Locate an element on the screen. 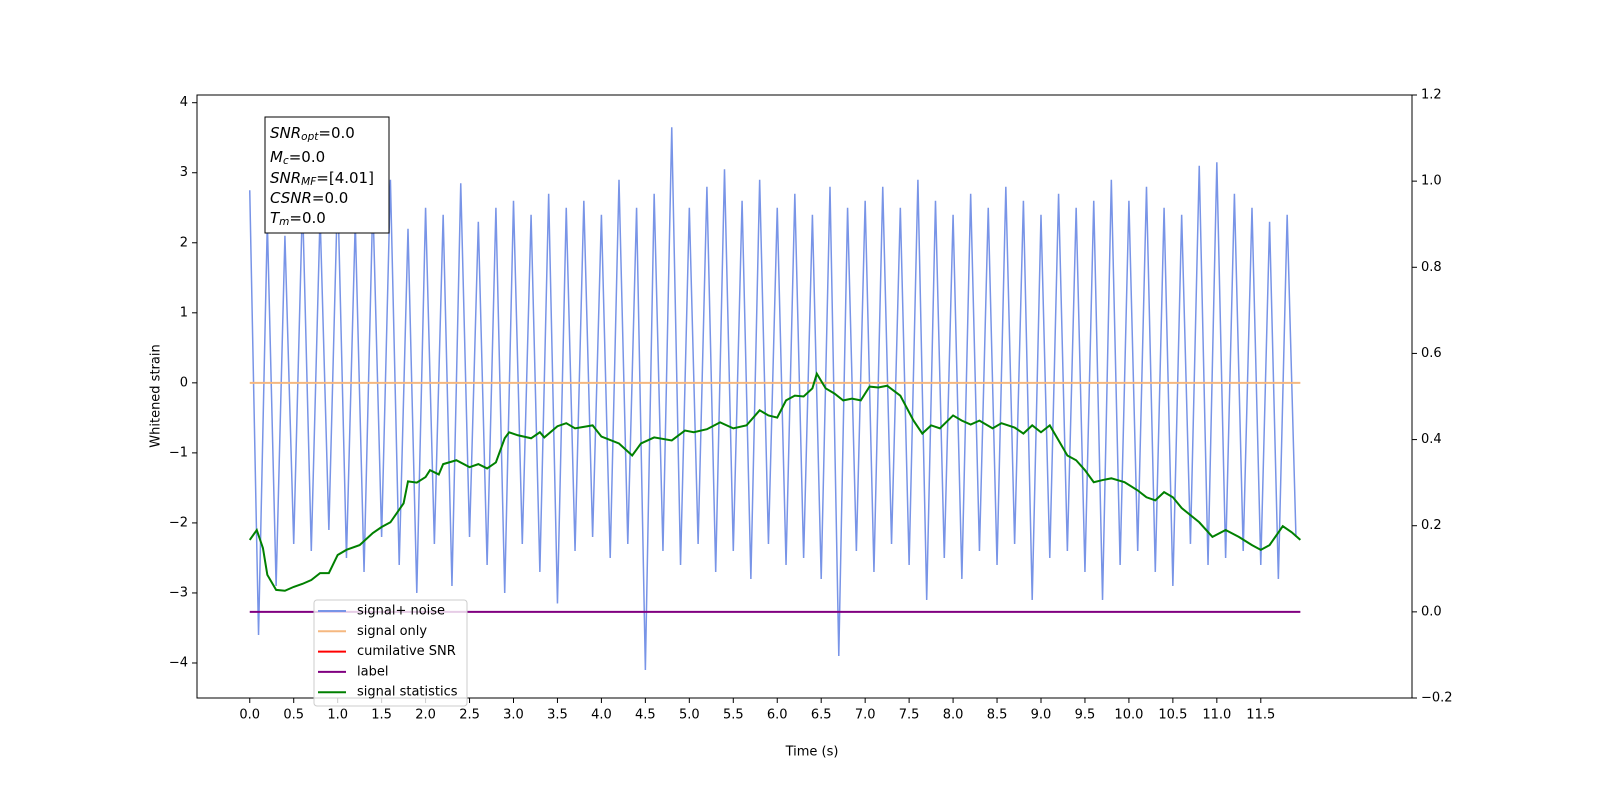 The width and height of the screenshot is (1600, 800). x-tick-label: 6.0 is located at coordinates (777, 715).